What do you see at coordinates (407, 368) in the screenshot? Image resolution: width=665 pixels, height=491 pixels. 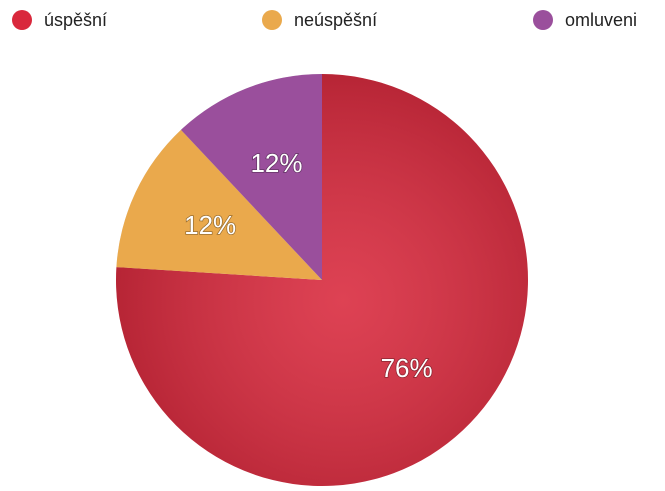 I see `value-label: 76%` at bounding box center [407, 368].